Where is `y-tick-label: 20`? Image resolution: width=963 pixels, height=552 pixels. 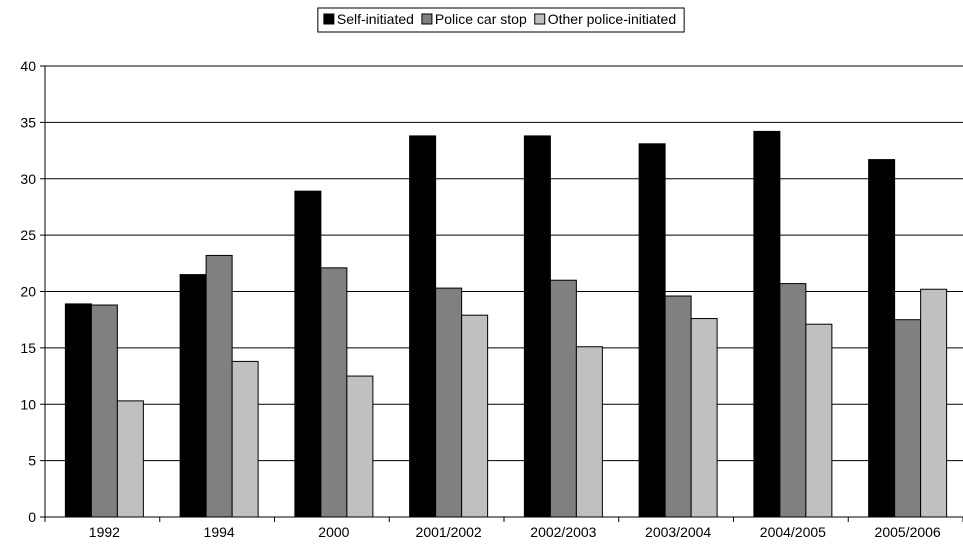
y-tick-label: 20 is located at coordinates (28, 292).